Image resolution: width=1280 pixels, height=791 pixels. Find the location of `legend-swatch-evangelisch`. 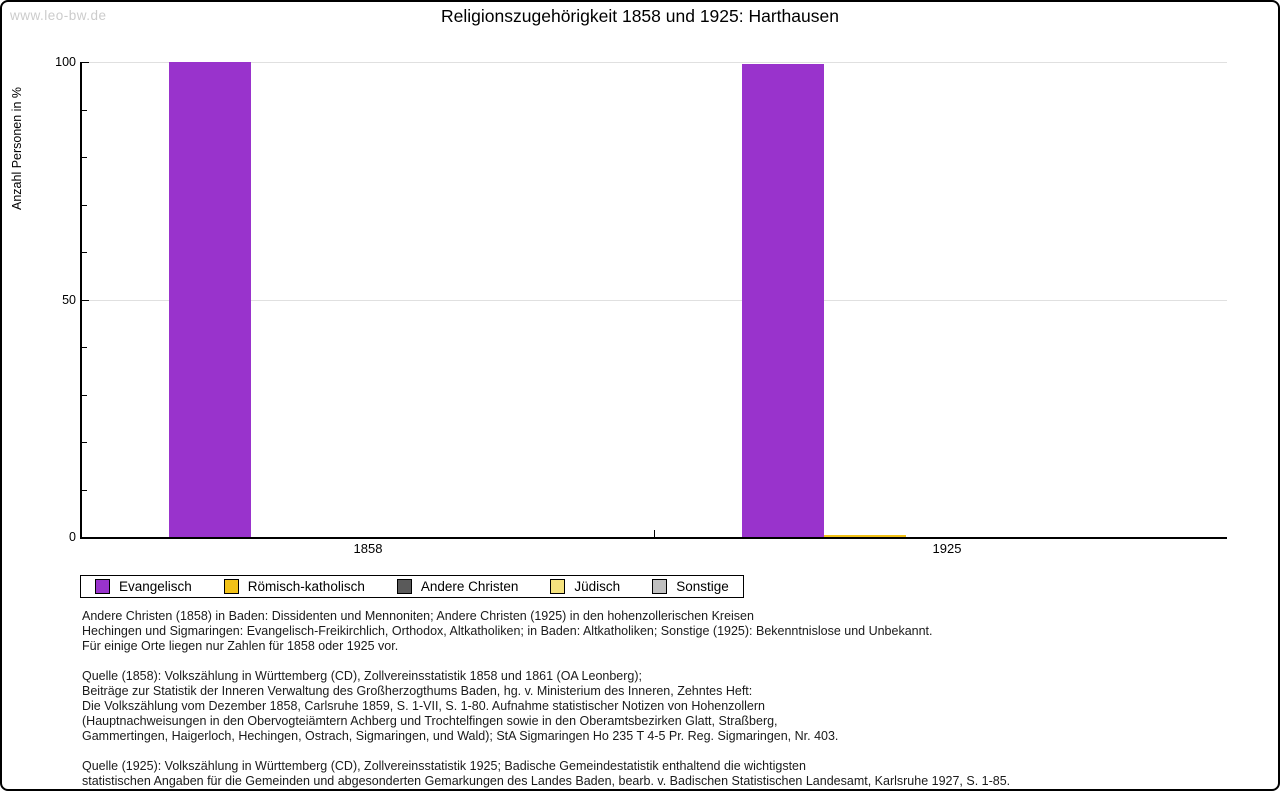

legend-swatch-evangelisch is located at coordinates (102, 586).